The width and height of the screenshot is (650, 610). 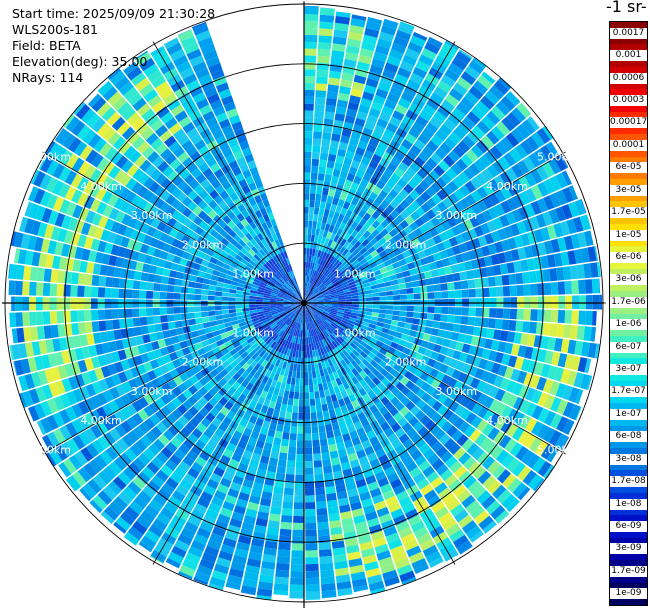 I want to click on start-time: Start time: 2025/09/09 21:30:28, so click(x=114, y=13).